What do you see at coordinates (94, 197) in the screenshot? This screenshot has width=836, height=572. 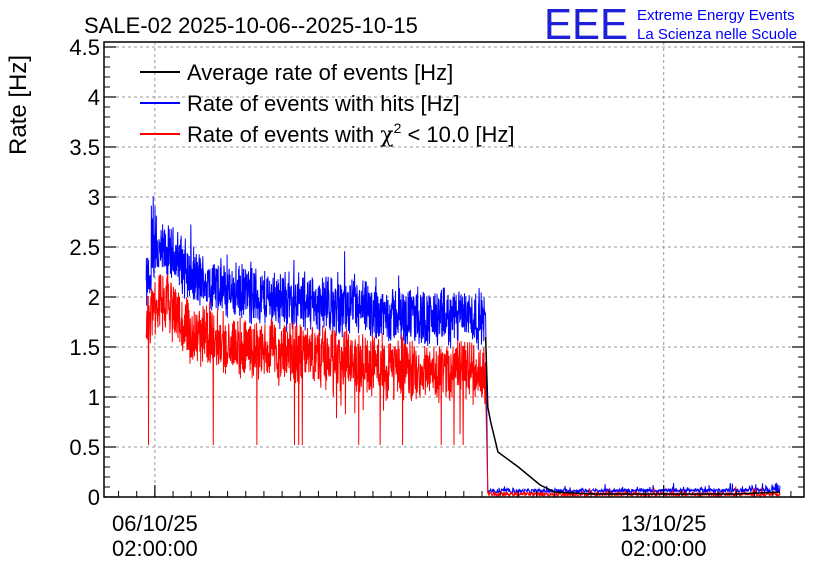 I see `y-tick-label: 3` at bounding box center [94, 197].